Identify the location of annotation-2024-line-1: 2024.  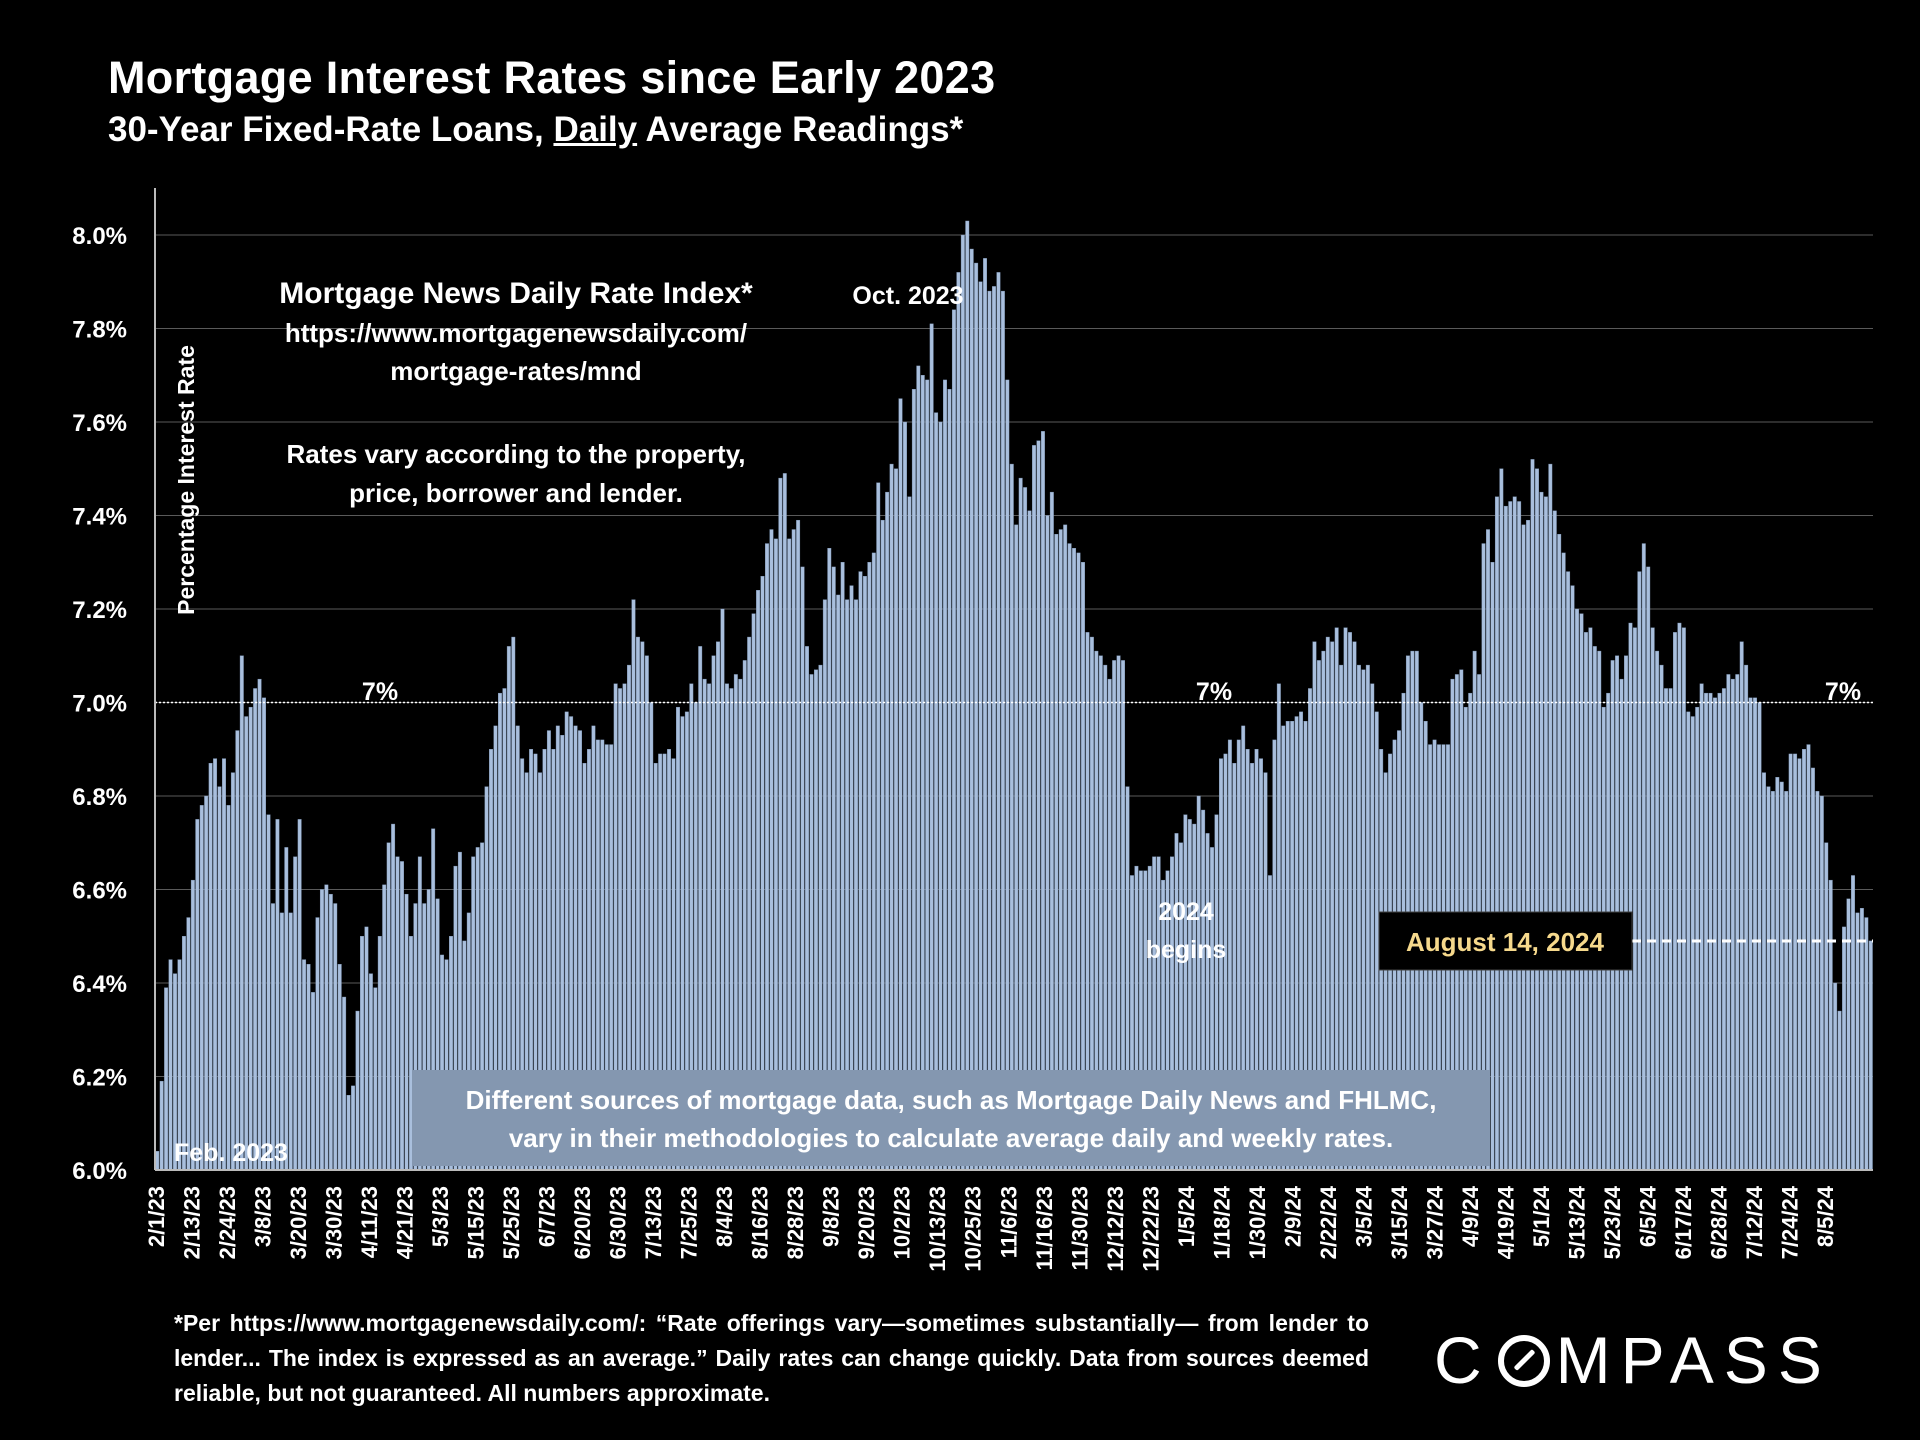
(1186, 912).